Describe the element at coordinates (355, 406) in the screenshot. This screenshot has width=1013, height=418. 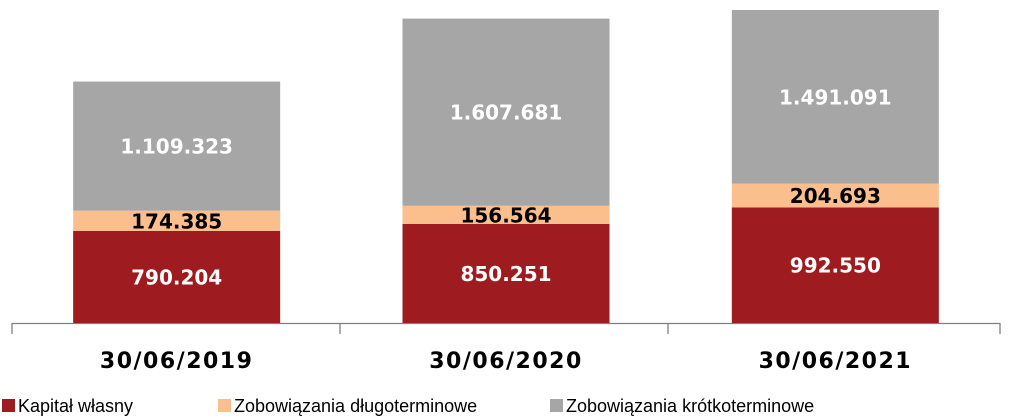
I see `legend-label: Zobowiązania długoterminowe` at that location.